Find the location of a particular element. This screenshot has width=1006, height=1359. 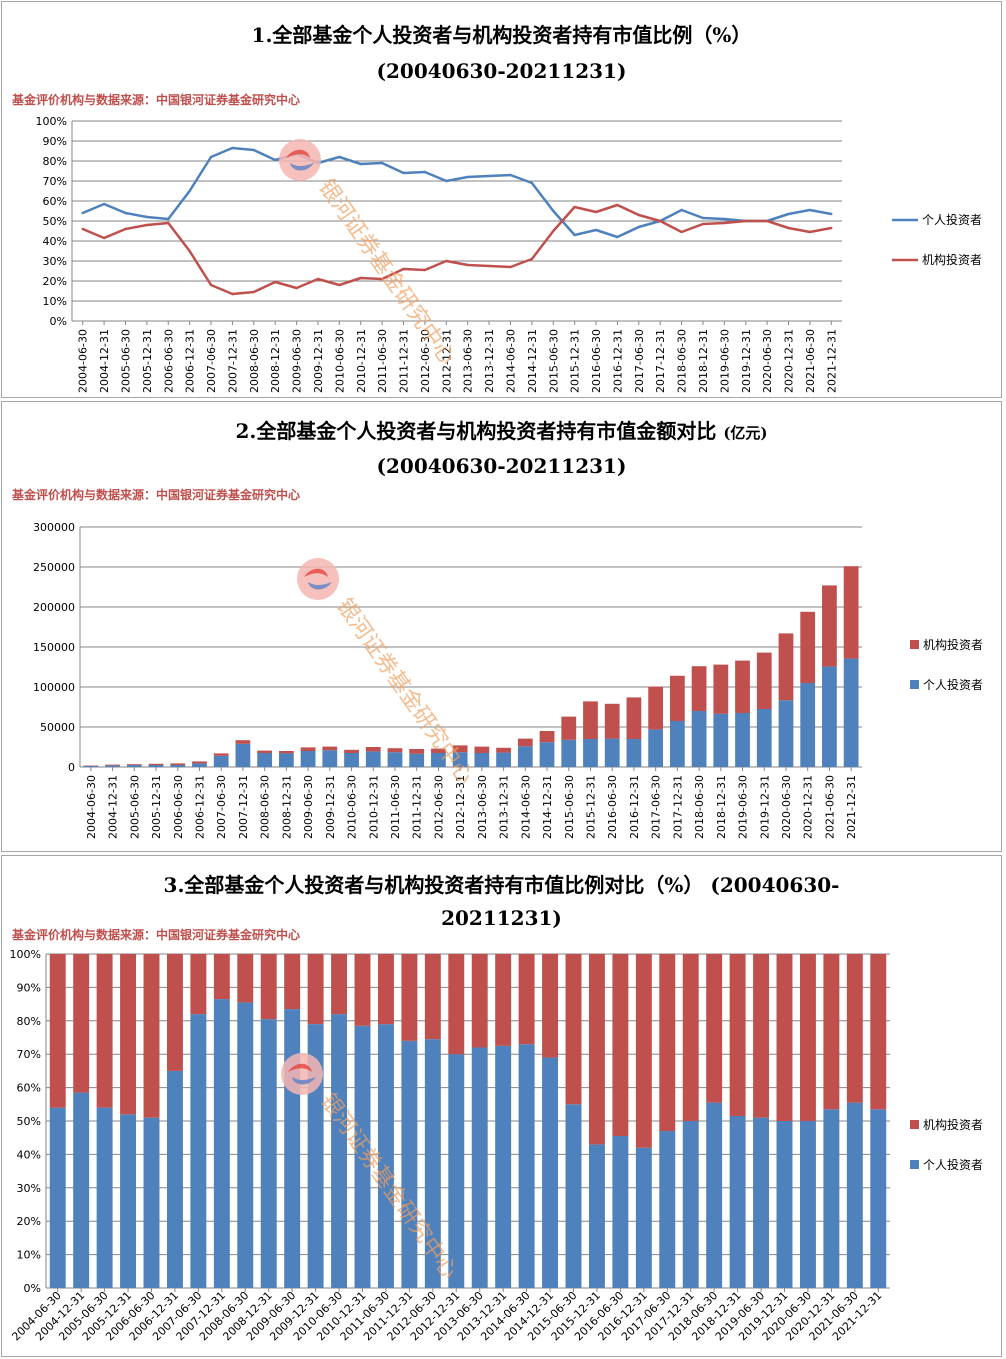

chart-title-3-line1: 3.全部基金个人投资者与机构投资者持有市值比例对比（%） (20040630- is located at coordinates (501, 885).